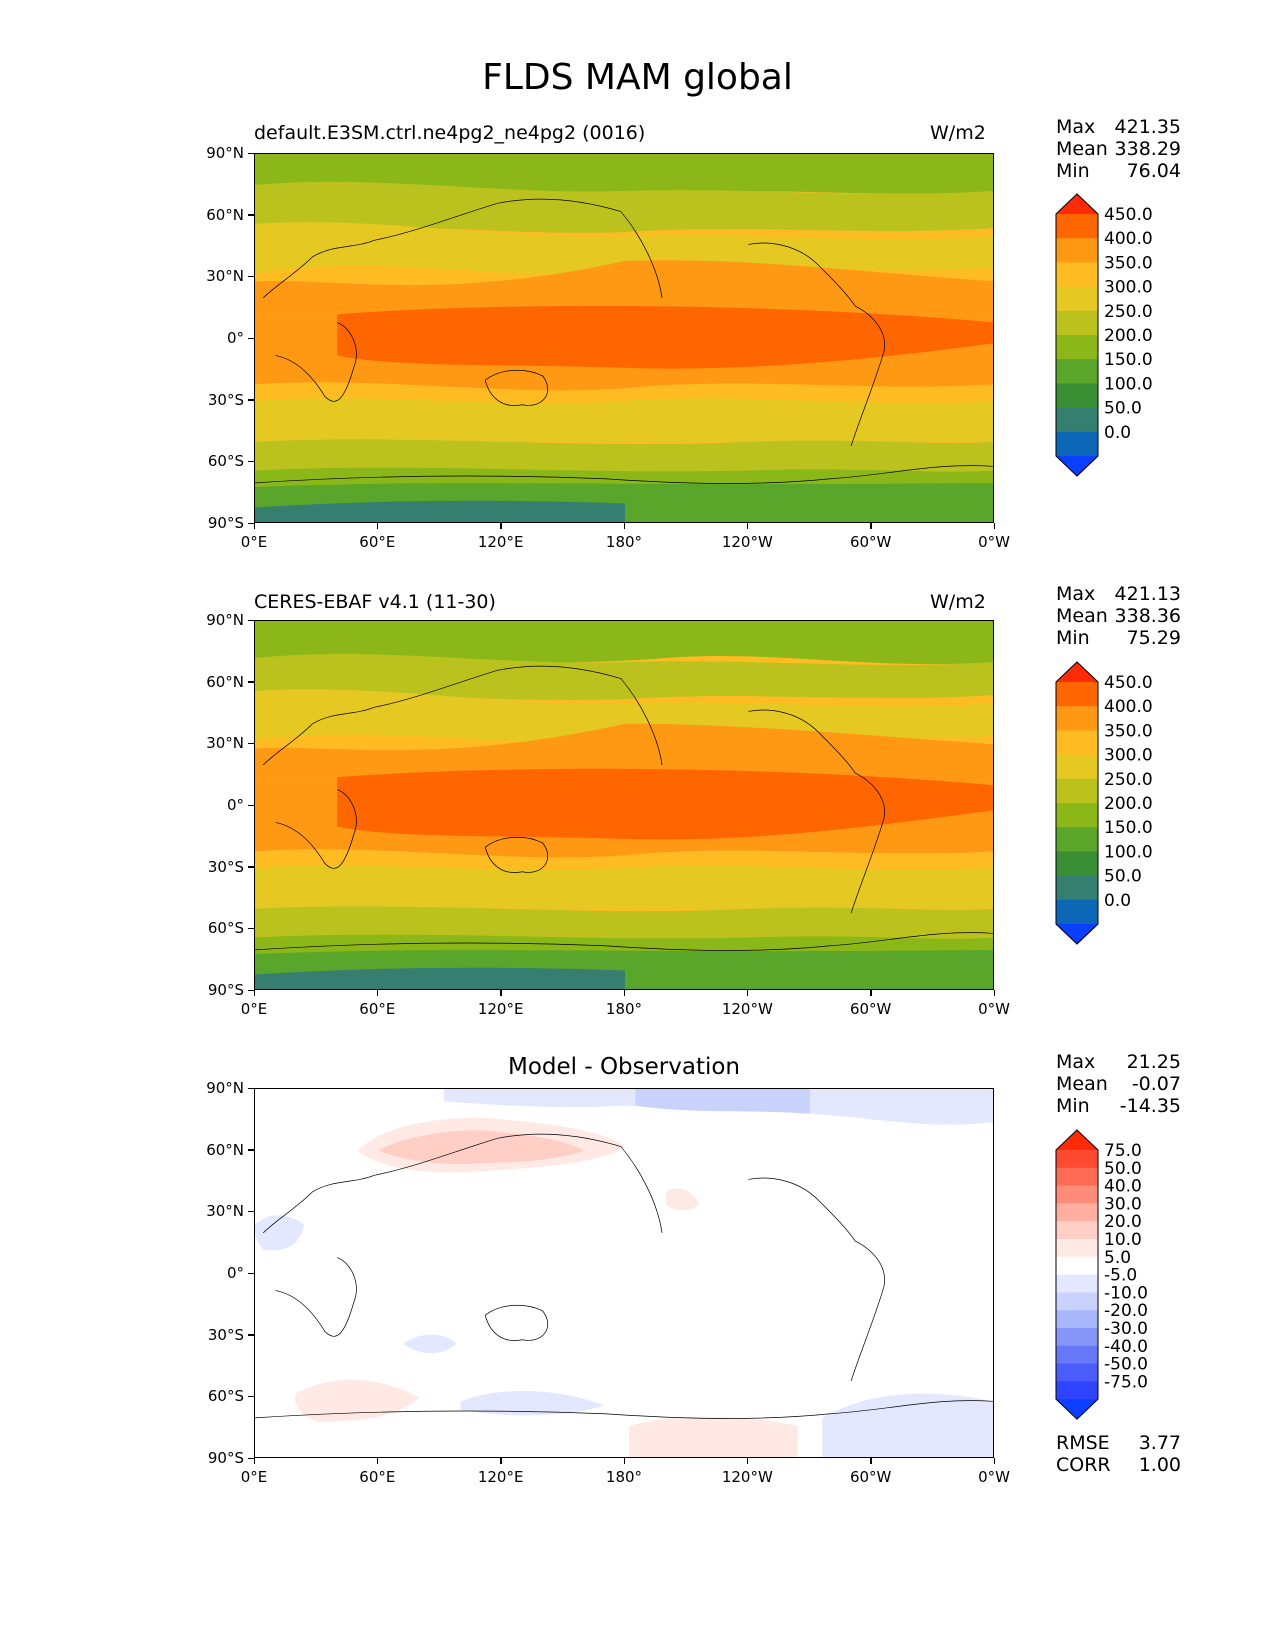 The width and height of the screenshot is (1275, 1650). What do you see at coordinates (1123, 1240) in the screenshot?
I see `colorbar-tick-label: 10.0` at bounding box center [1123, 1240].